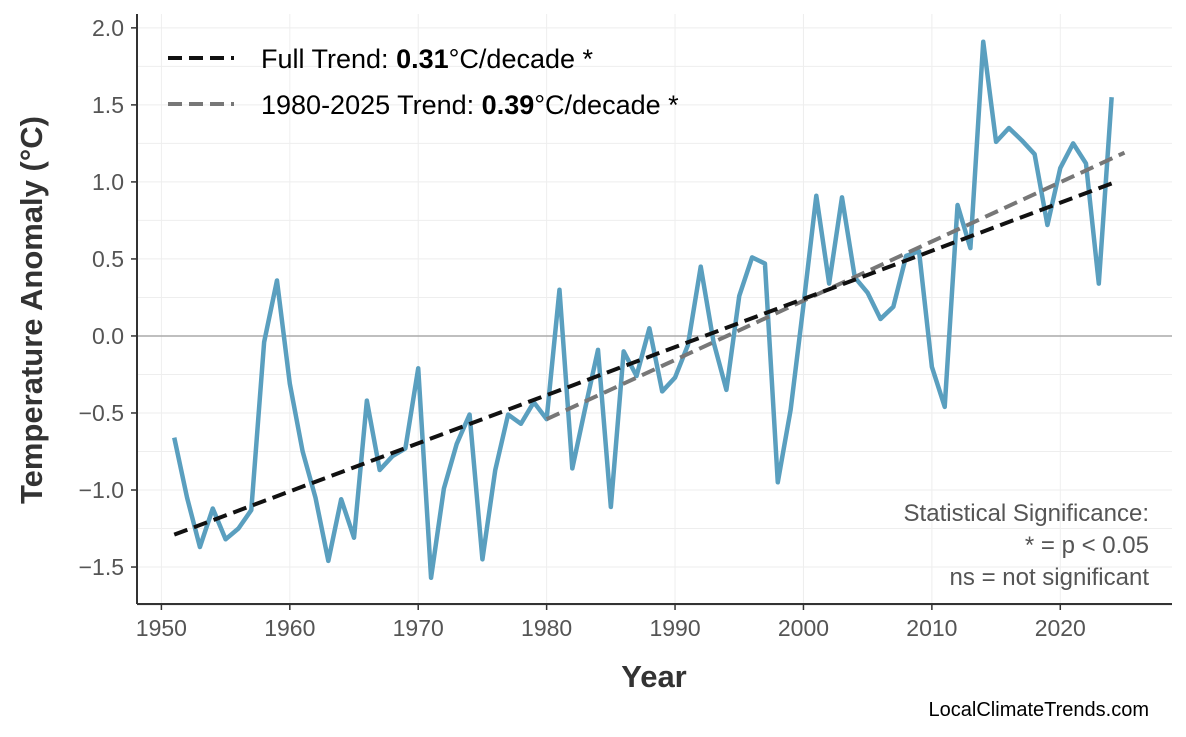  Describe the element at coordinates (803, 628) in the screenshot. I see `x-tick-label: 2000` at that location.